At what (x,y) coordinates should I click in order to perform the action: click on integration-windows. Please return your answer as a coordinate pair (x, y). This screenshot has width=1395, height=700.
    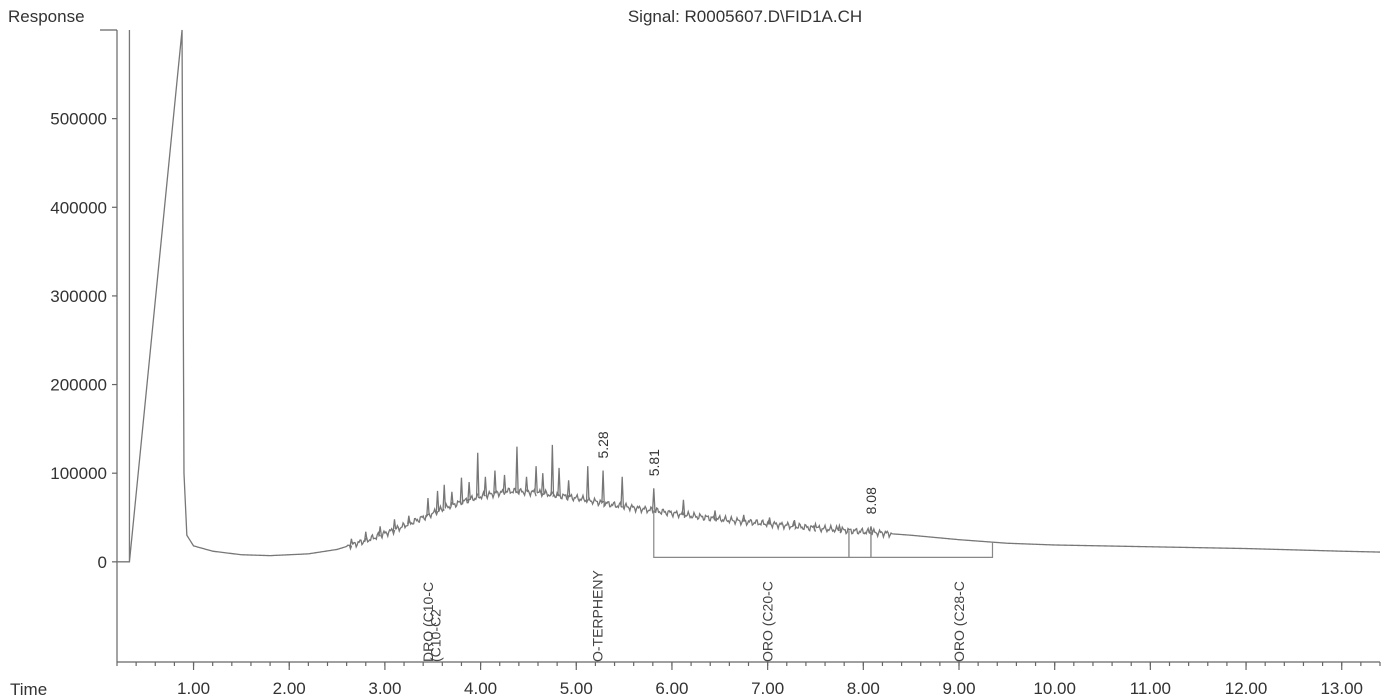
    Looking at the image, I should click on (823, 534).